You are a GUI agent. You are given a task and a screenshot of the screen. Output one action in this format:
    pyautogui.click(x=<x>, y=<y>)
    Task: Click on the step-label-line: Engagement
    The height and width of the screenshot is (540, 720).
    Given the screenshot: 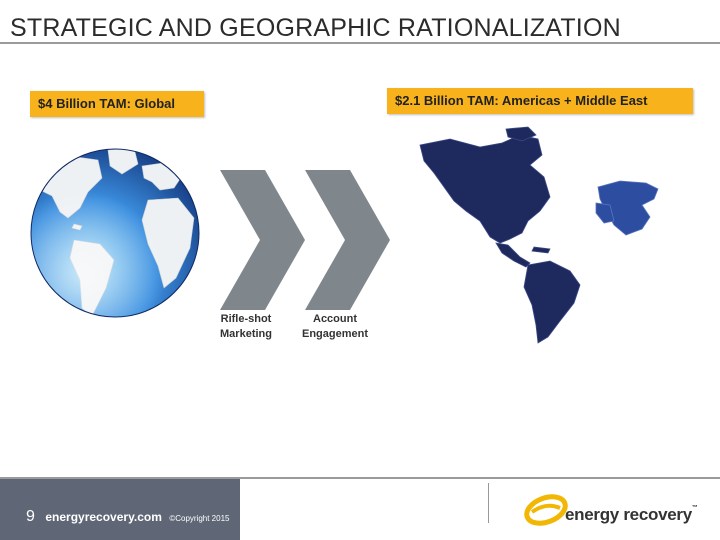 What is the action you would take?
    pyautogui.click(x=334, y=334)
    